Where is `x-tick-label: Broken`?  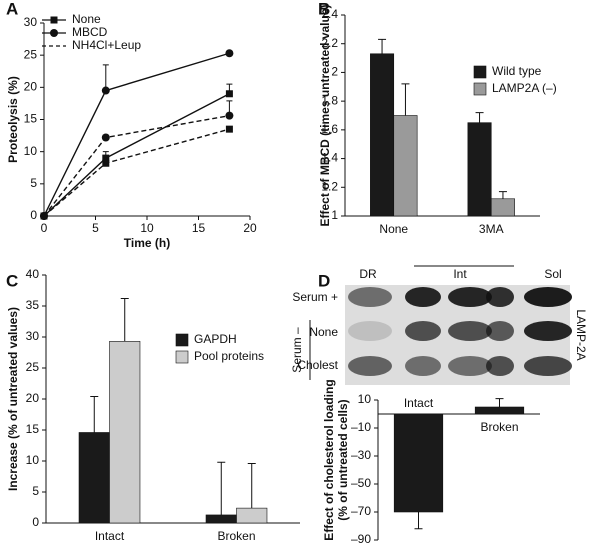
x-tick-label: Broken is located at coordinates (499, 427).